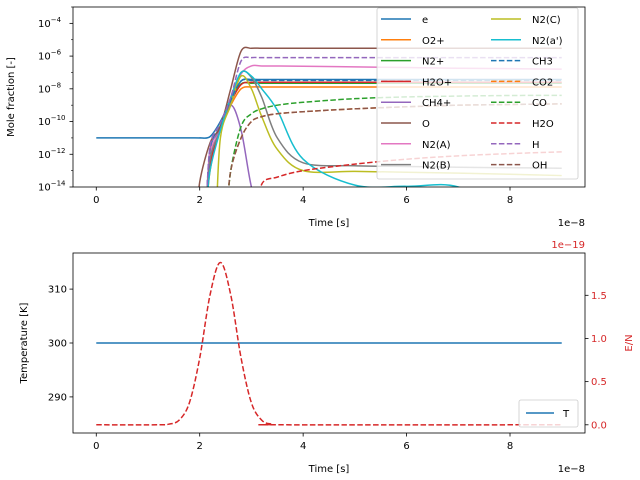  Describe the element at coordinates (599, 382) in the screenshot. I see `y2-tick-label: 0.5` at that location.